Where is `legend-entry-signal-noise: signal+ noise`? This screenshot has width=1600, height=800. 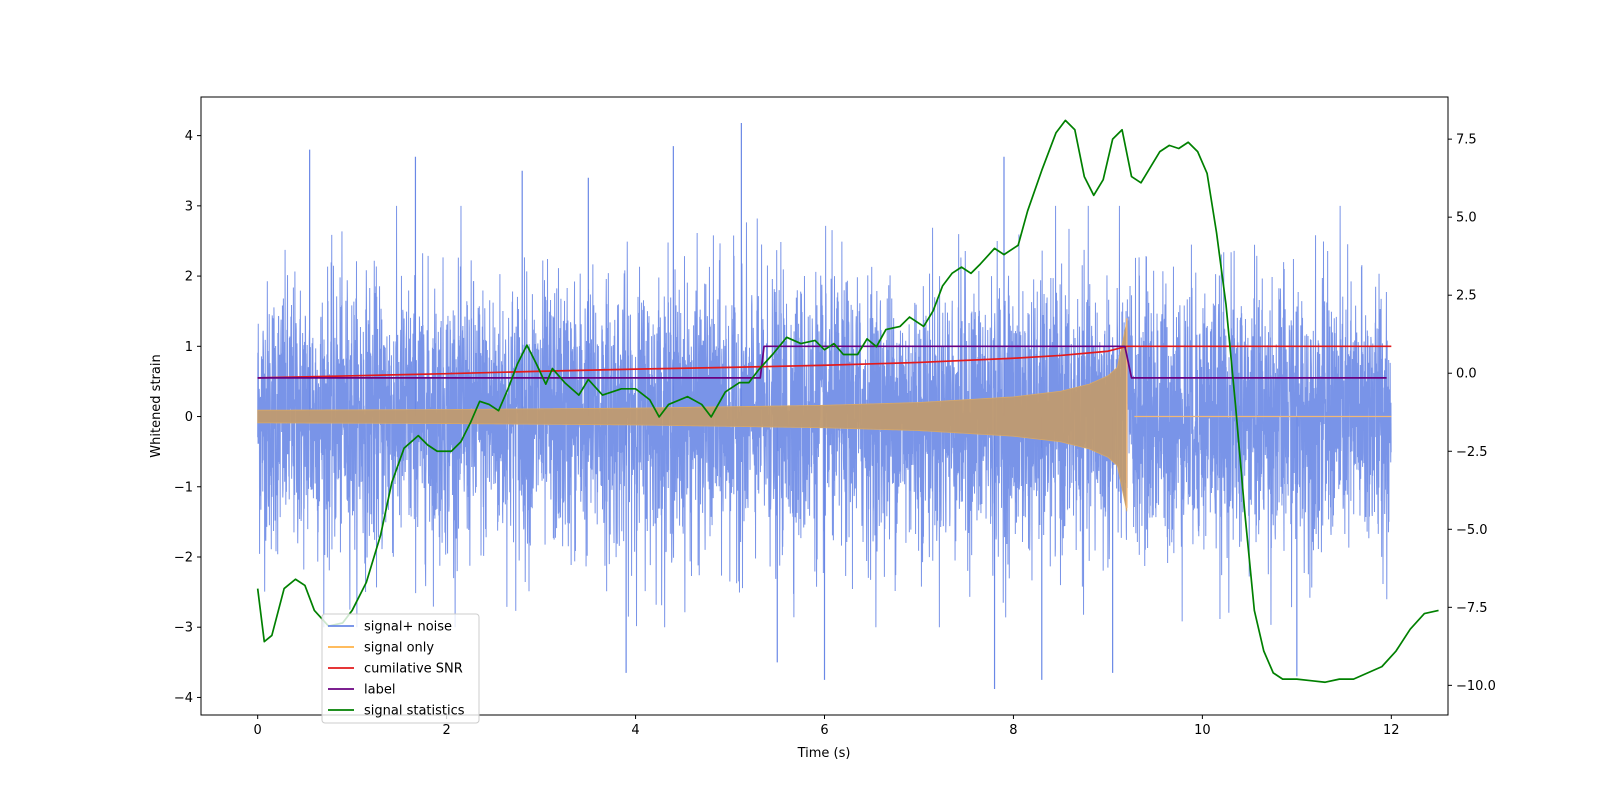 legend-entry-signal-noise: signal+ noise is located at coordinates (390, 627).